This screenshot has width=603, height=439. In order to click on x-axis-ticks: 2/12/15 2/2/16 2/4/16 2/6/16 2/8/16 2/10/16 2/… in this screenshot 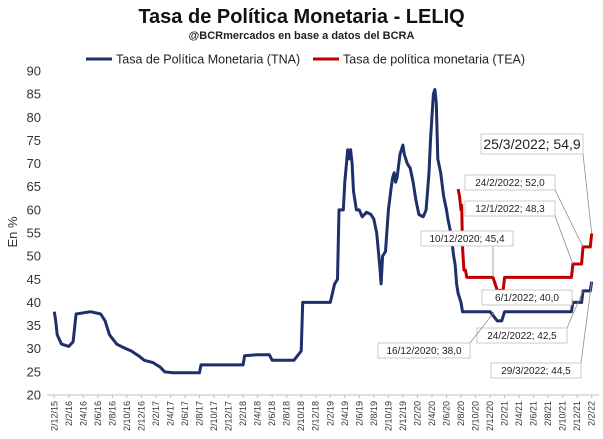, I will do `click(323, 413)`.